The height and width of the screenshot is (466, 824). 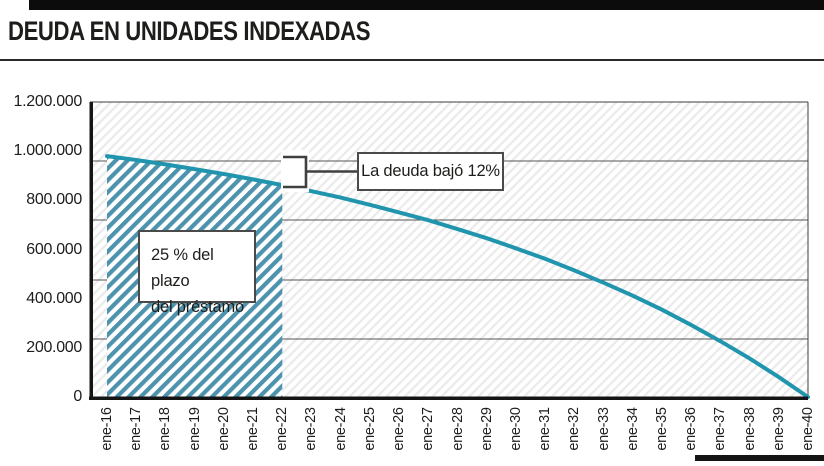 I want to click on x-axis-tick-label: ene-37, so click(x=720, y=429).